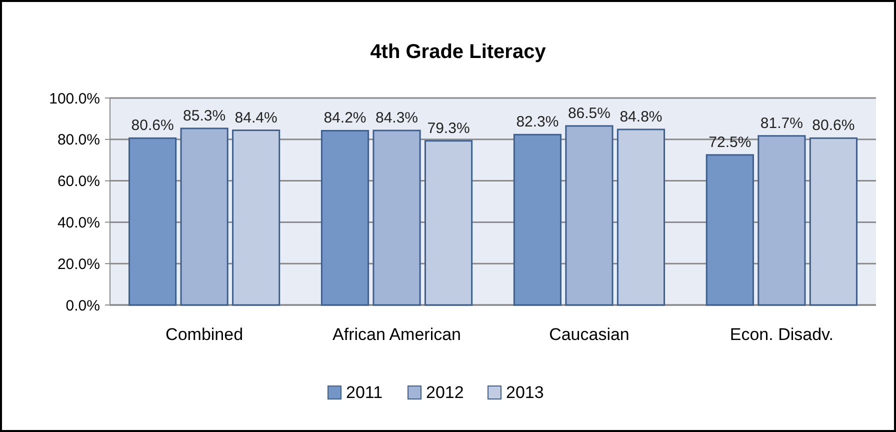 Image resolution: width=896 pixels, height=432 pixels. Describe the element at coordinates (204, 115) in the screenshot. I see `data-label: 85.3%` at that location.